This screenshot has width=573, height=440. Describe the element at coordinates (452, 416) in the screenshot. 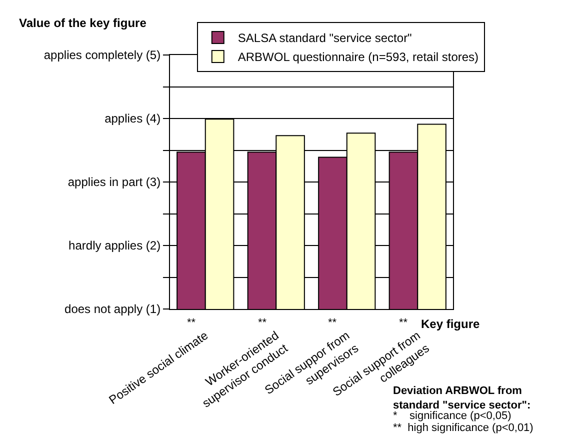

I see `text: * significance (p<0,05)` at that location.